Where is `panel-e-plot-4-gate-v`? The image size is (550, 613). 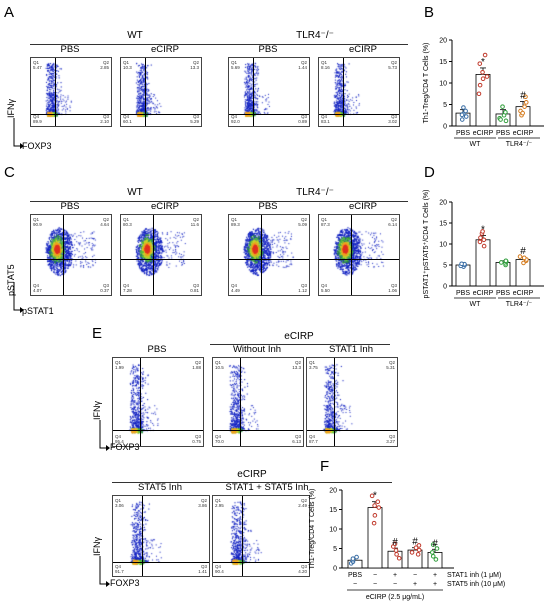 panel-e-plot-4-gate-v is located at coordinates (142, 536).